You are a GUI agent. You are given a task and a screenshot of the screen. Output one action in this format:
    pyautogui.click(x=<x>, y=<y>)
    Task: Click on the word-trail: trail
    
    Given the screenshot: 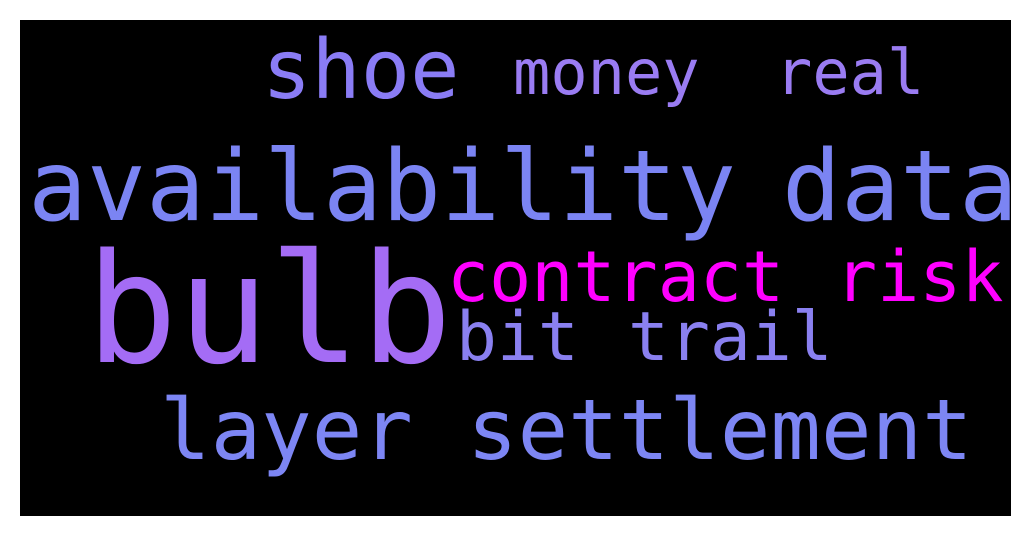 What is the action you would take?
    pyautogui.click(x=730, y=337)
    